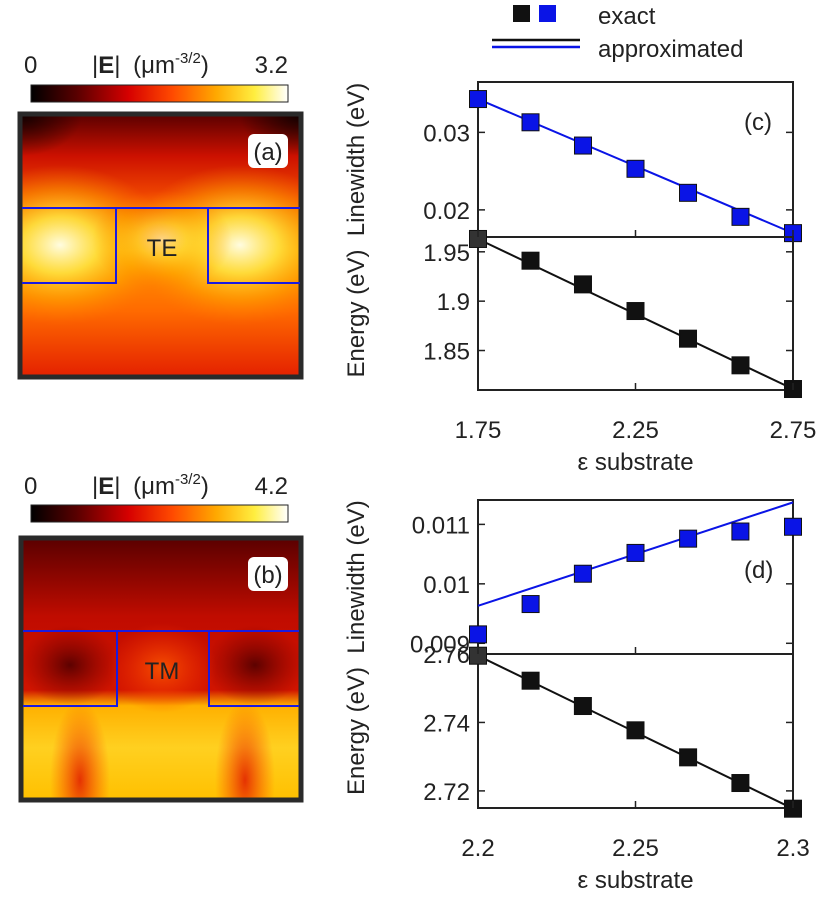  I want to click on energy-ytick-label: 2.76, so click(446, 655).